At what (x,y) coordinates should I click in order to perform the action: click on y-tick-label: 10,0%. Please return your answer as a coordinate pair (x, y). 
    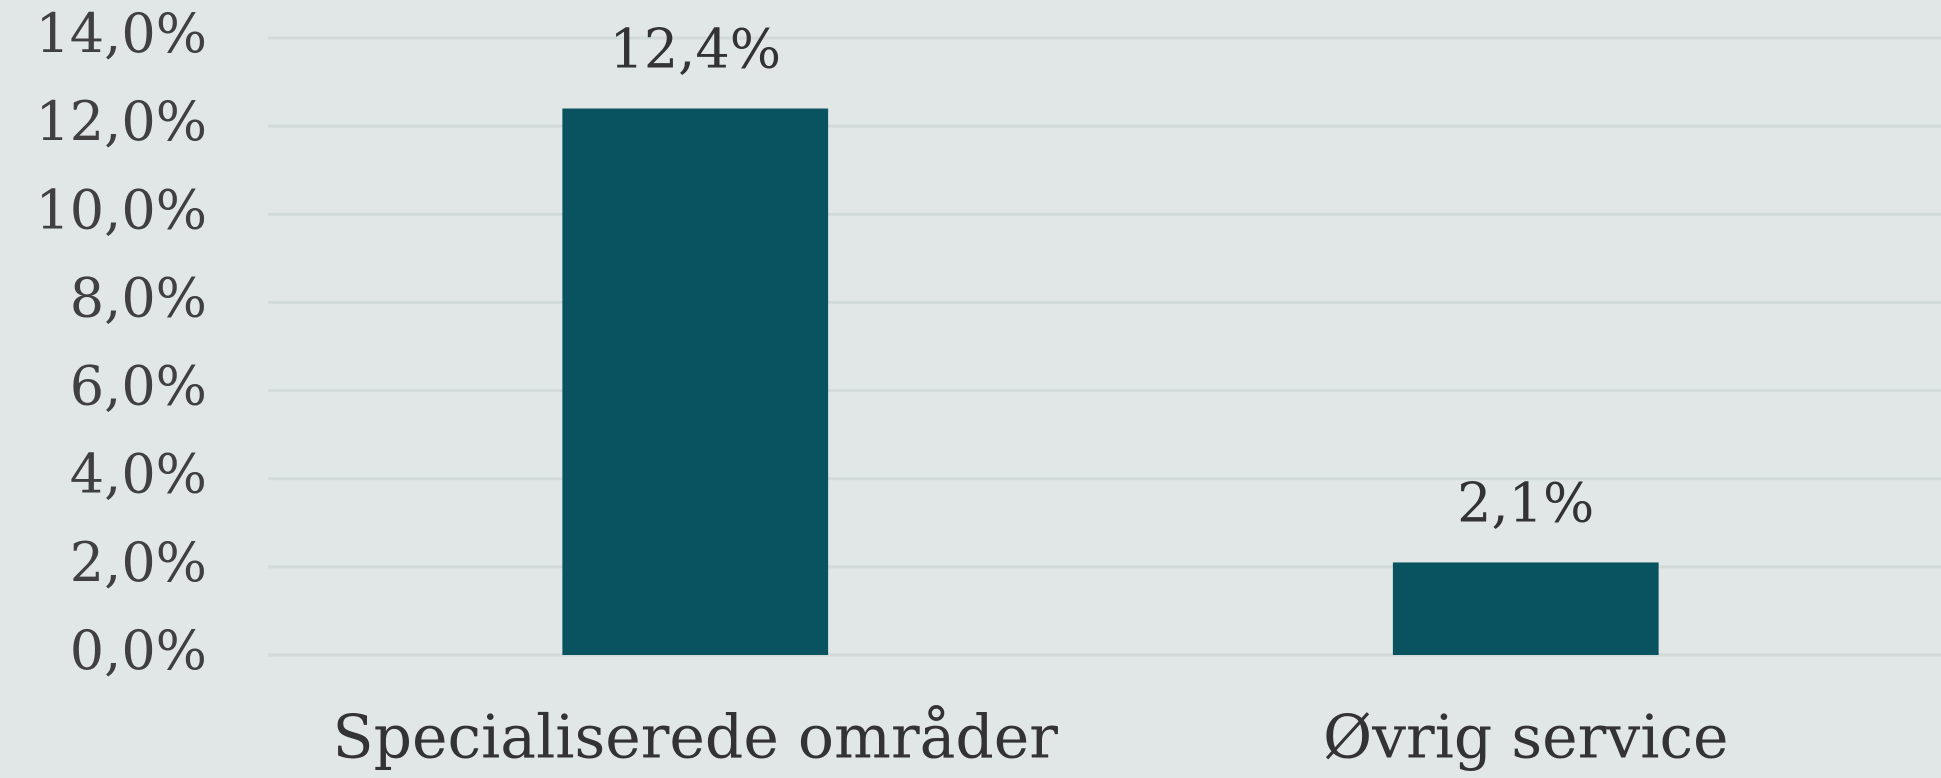
    Looking at the image, I should click on (121, 209).